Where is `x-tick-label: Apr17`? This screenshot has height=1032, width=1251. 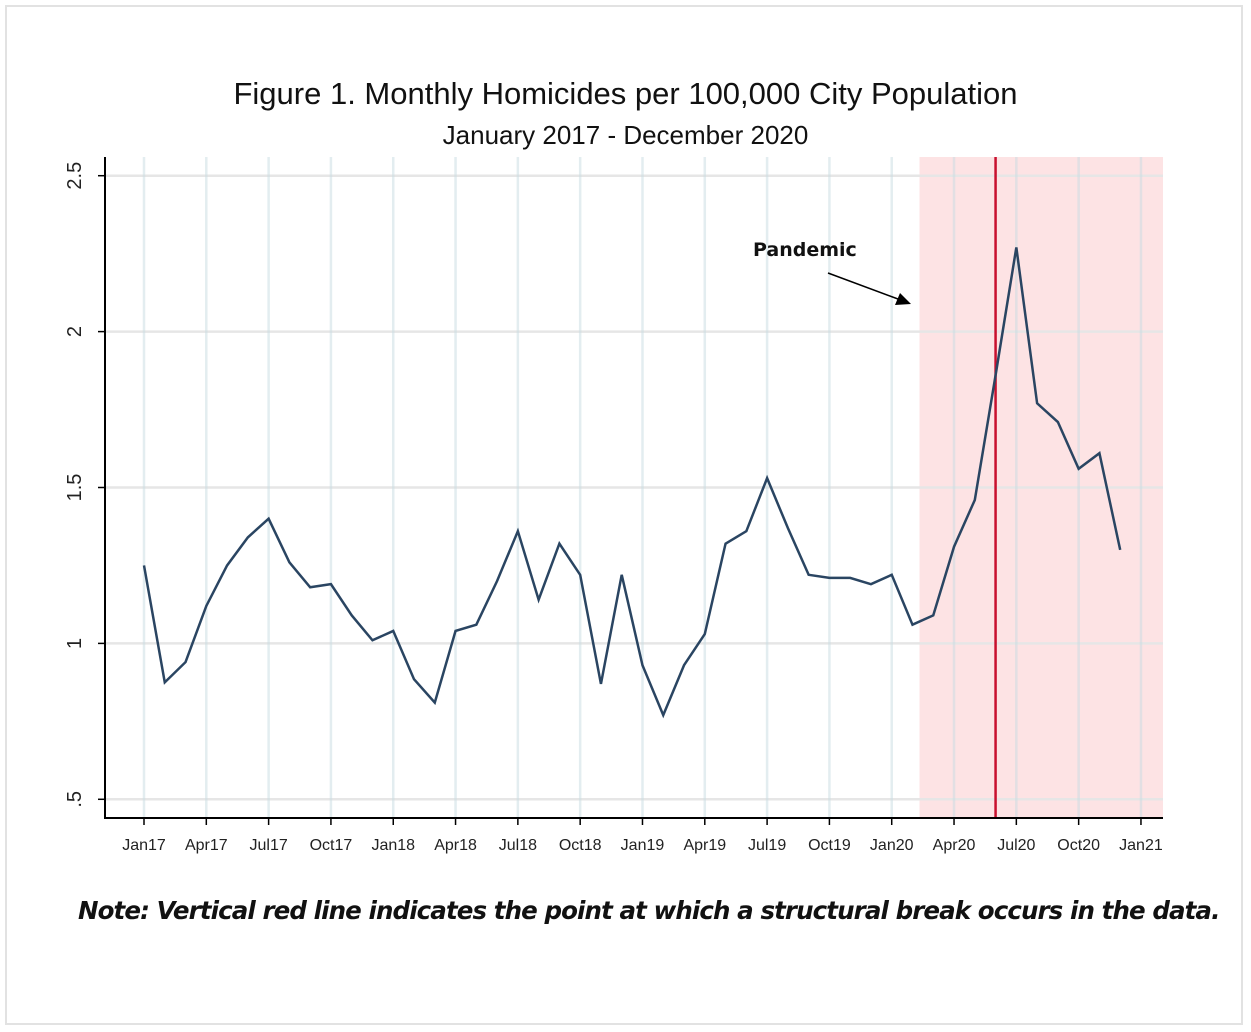
x-tick-label: Apr17 is located at coordinates (206, 845).